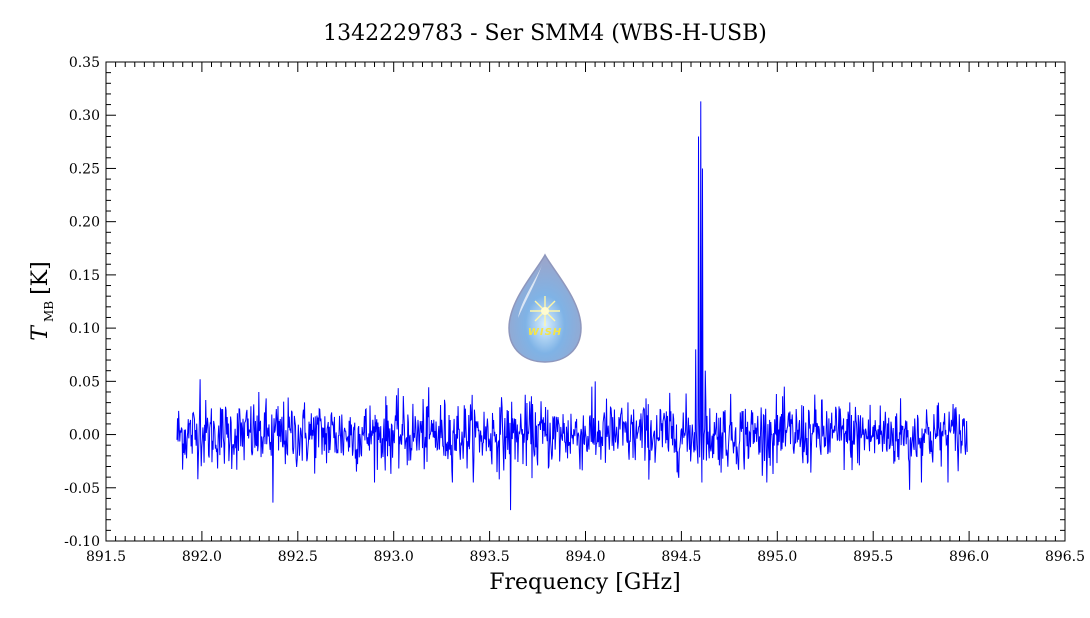  What do you see at coordinates (42, 300) in the screenshot?
I see `y-axis-label: TMB[K]` at bounding box center [42, 300].